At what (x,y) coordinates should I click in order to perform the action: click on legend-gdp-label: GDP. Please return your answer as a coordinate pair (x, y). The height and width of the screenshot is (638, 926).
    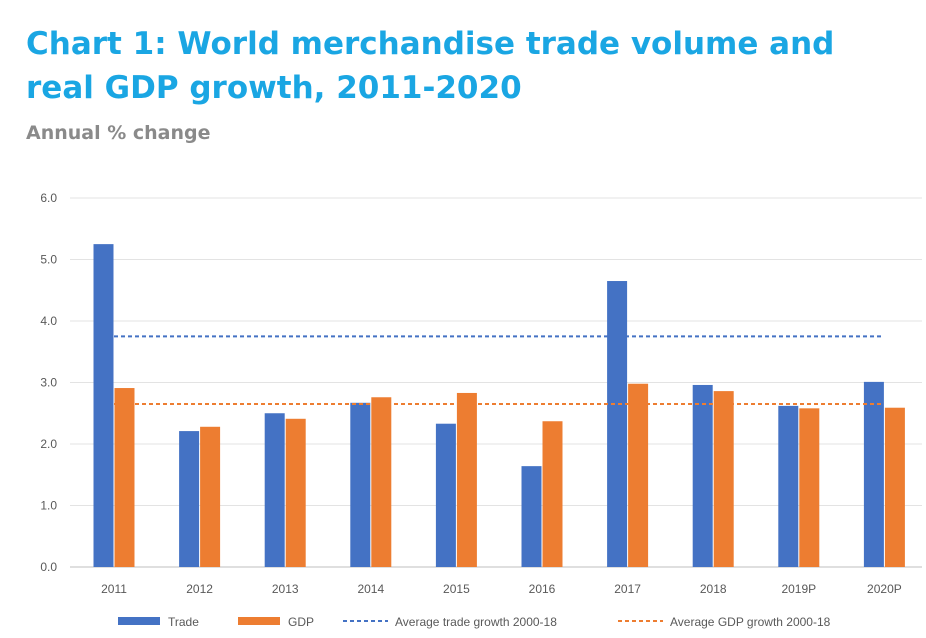
    Looking at the image, I should click on (301, 622).